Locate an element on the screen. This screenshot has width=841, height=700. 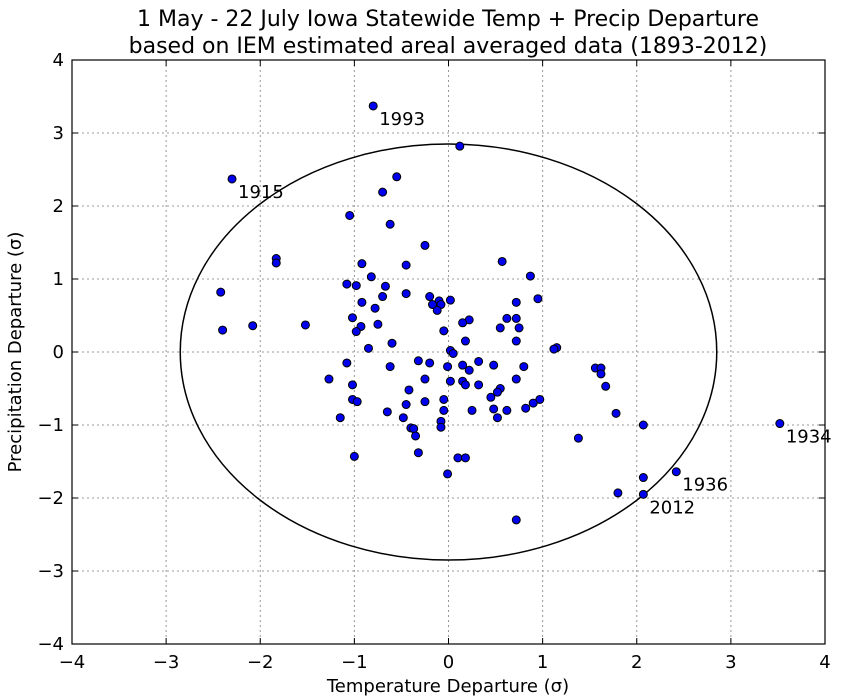
x-tick-label: 4 is located at coordinates (824, 662).